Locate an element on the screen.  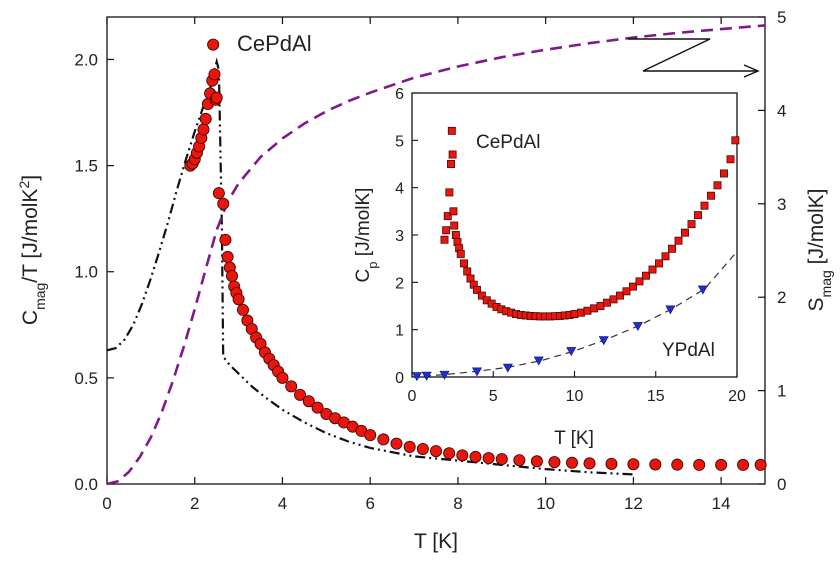
right-axis-arrow-head is located at coordinates (751, 71).